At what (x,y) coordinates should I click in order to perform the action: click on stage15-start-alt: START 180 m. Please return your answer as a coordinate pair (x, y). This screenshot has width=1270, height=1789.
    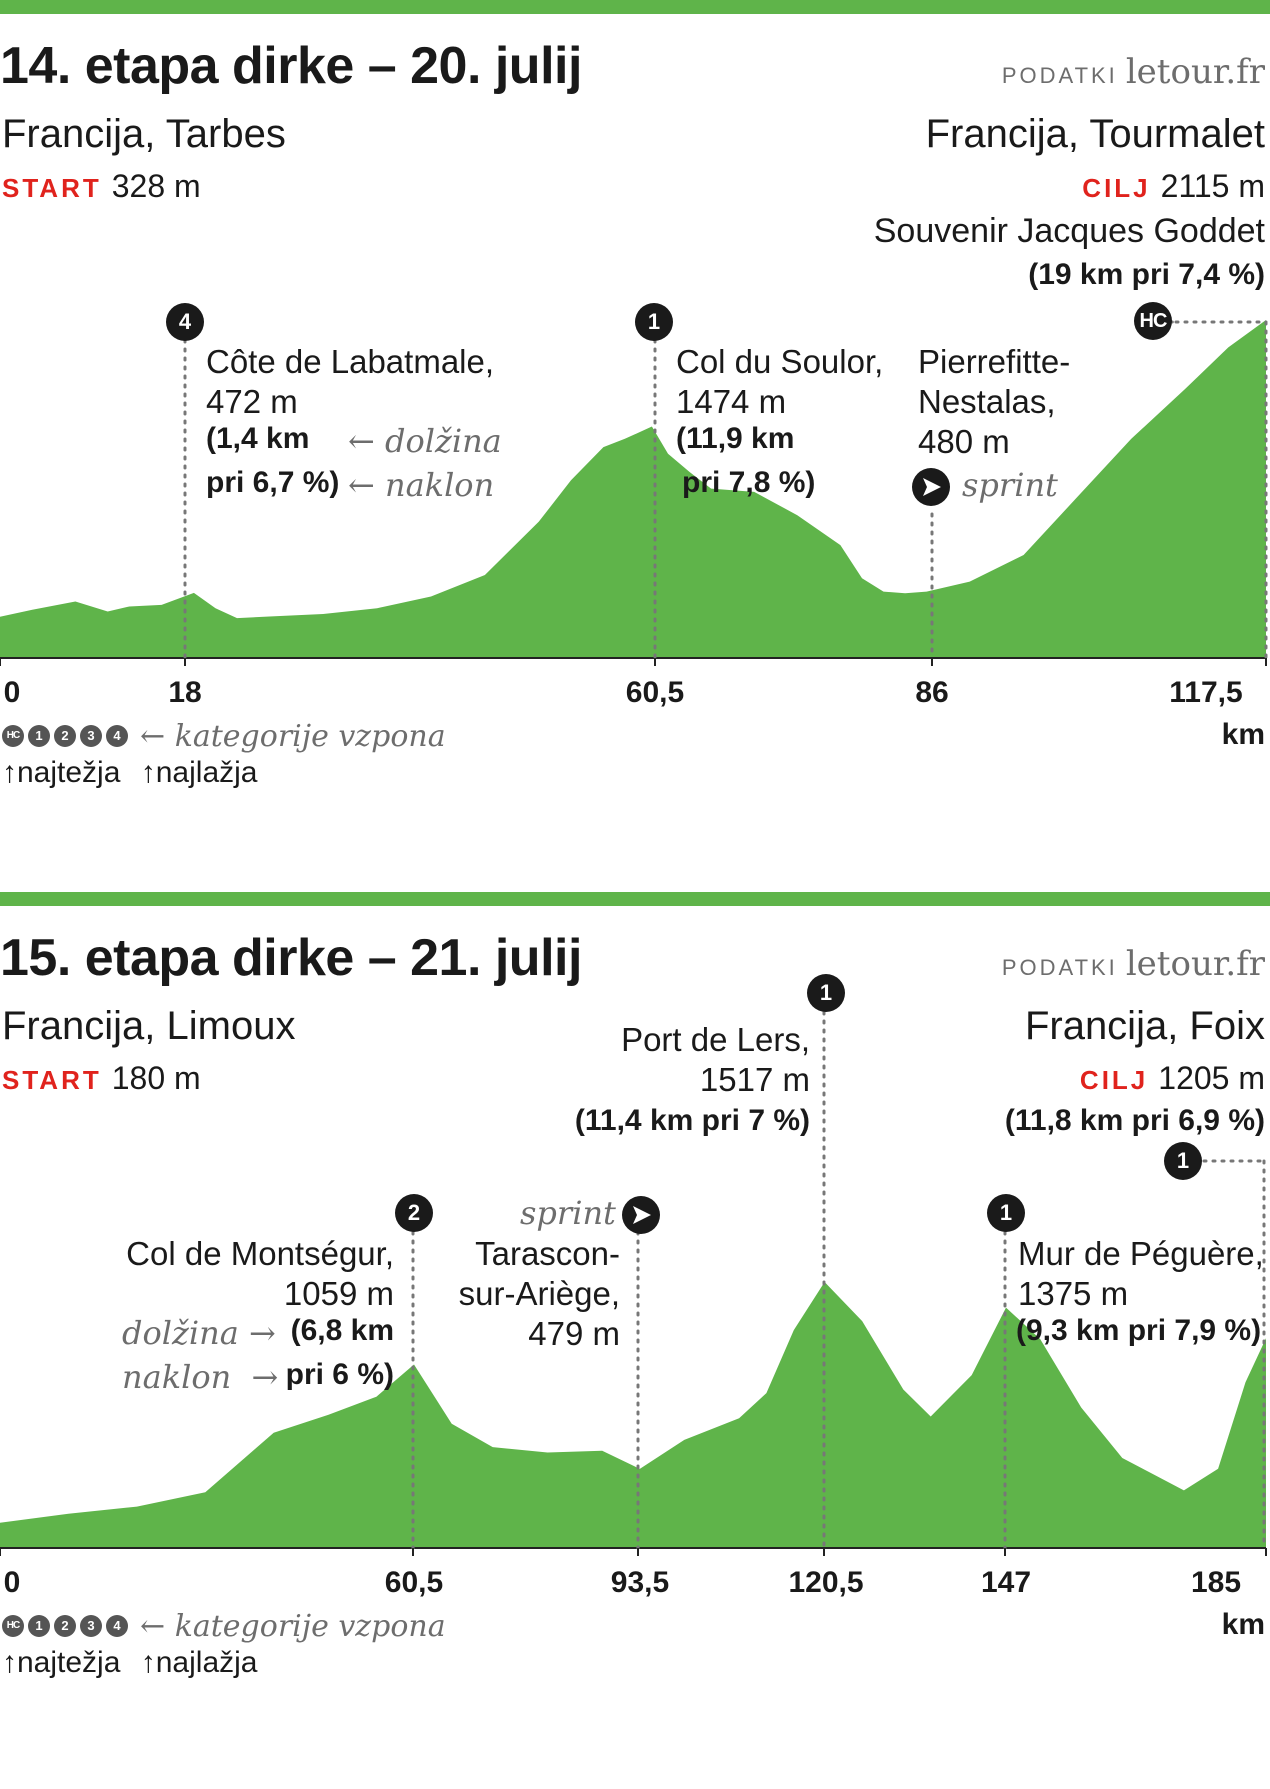
    Looking at the image, I should click on (101, 1078).